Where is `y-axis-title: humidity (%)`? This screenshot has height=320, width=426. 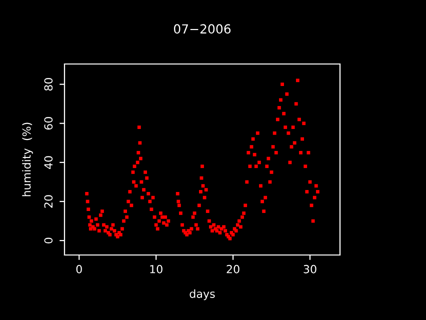
y-axis-title: humidity (%) is located at coordinates (27, 159).